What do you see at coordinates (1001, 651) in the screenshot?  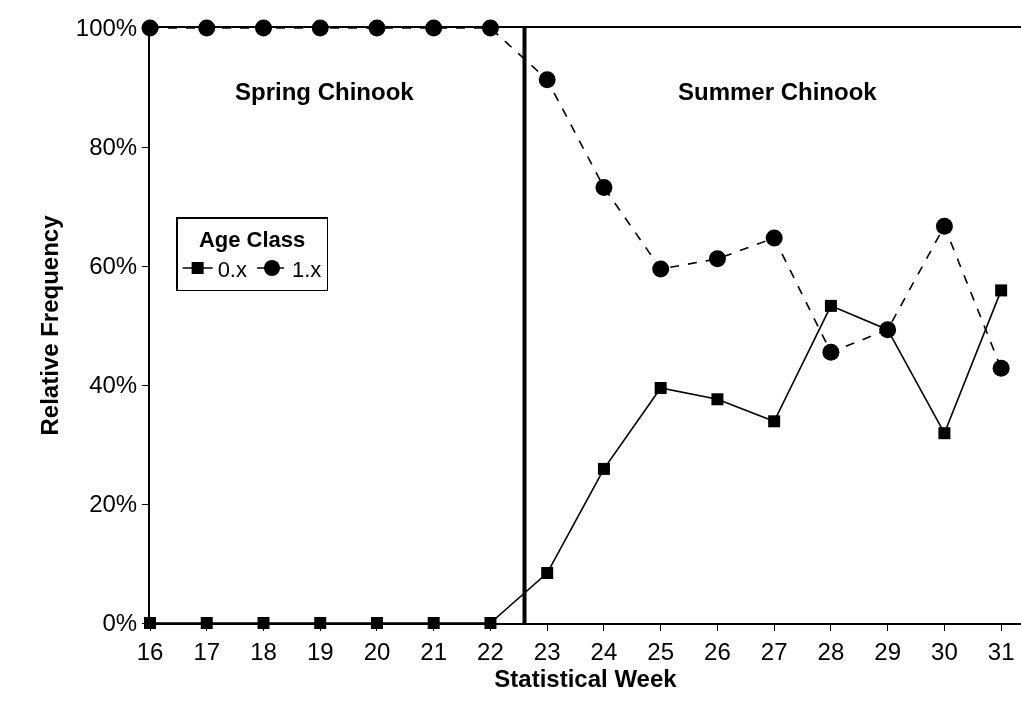 I see `x-tick-label: 31` at bounding box center [1001, 651].